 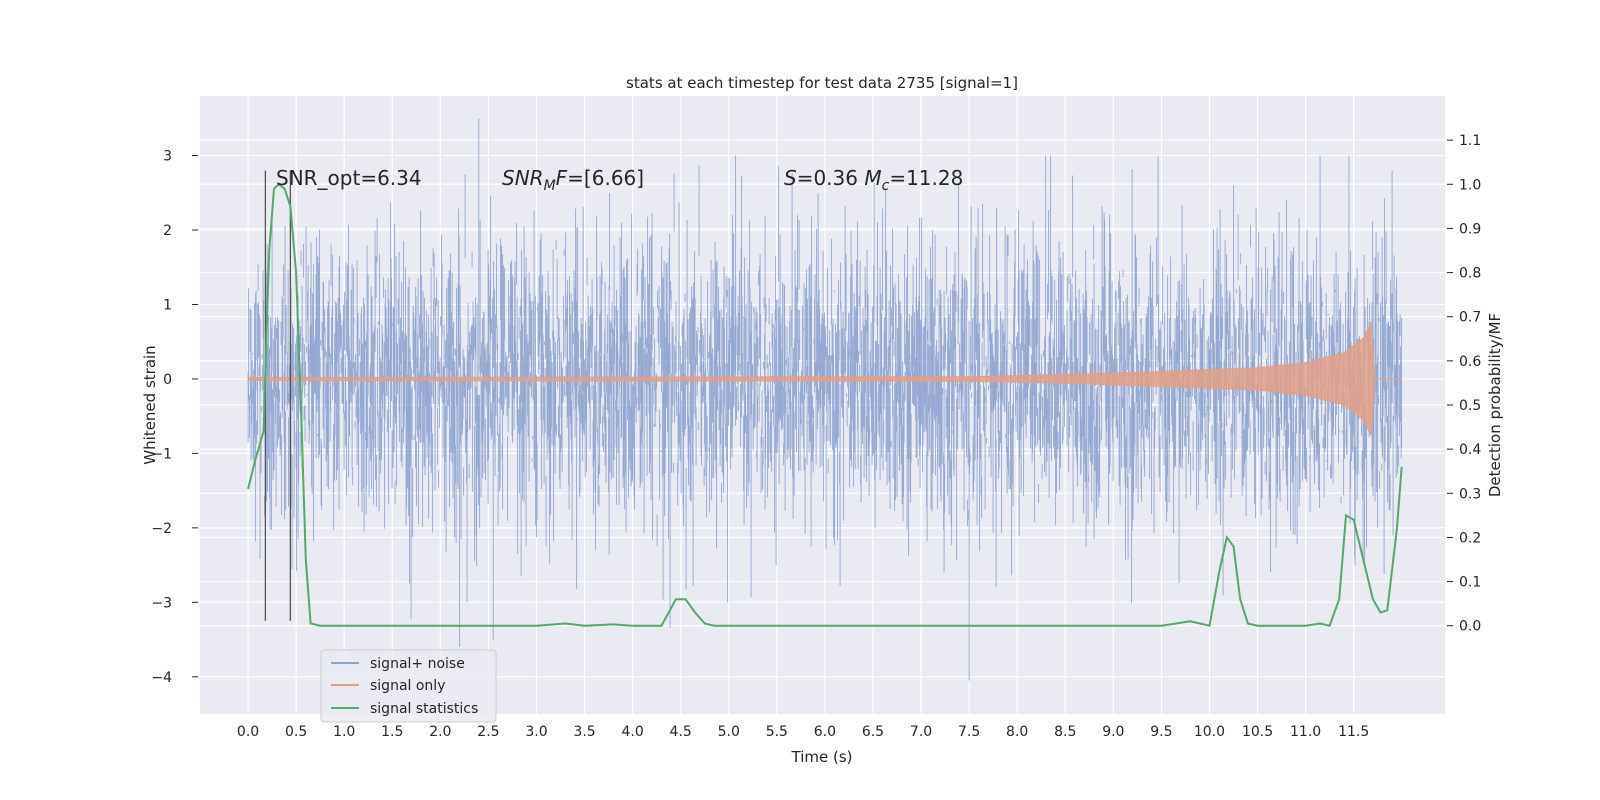 What do you see at coordinates (1470, 185) in the screenshot?
I see `y-tick-label-right: 1.0` at bounding box center [1470, 185].